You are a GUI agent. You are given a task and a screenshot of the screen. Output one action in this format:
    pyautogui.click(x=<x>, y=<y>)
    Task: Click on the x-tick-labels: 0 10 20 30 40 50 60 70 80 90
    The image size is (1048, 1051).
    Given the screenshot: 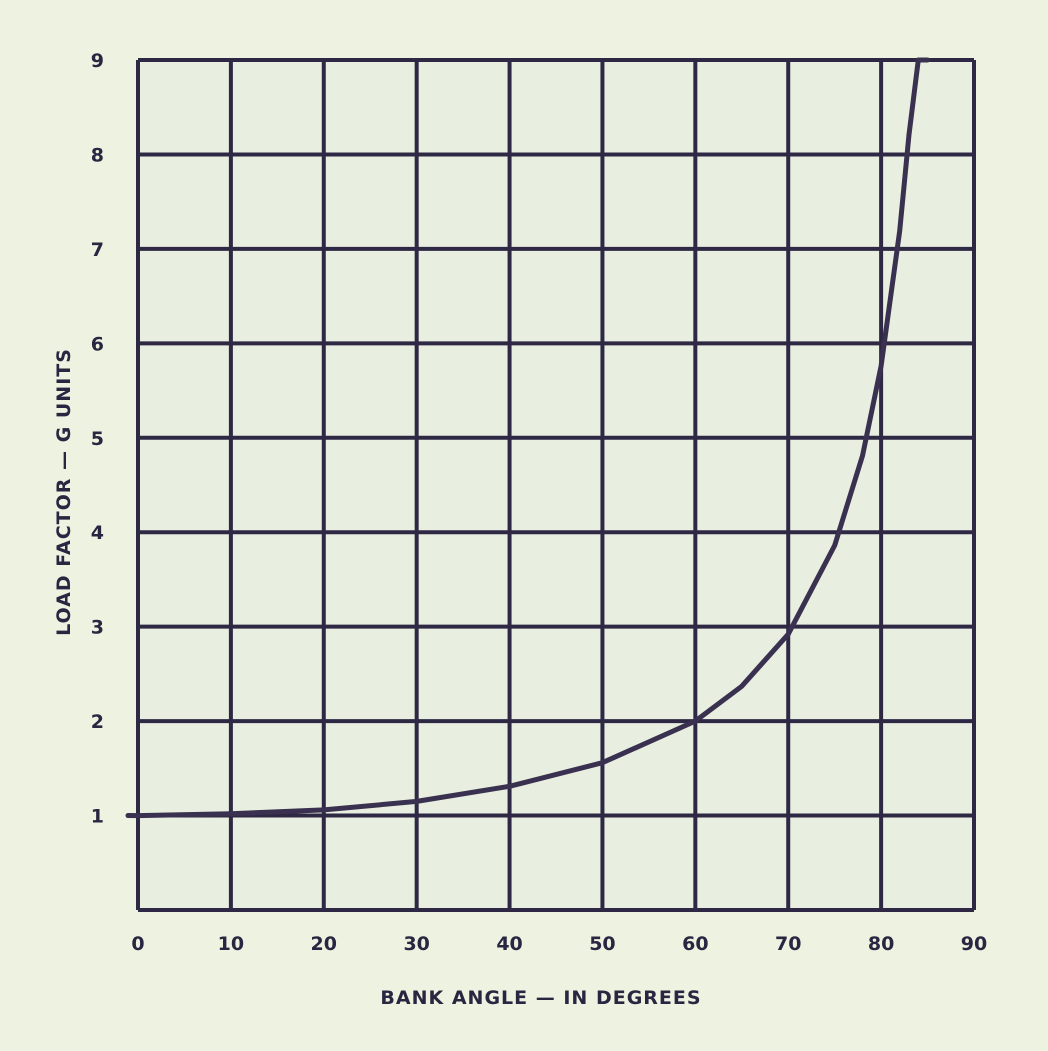 What is the action you would take?
    pyautogui.click(x=559, y=944)
    